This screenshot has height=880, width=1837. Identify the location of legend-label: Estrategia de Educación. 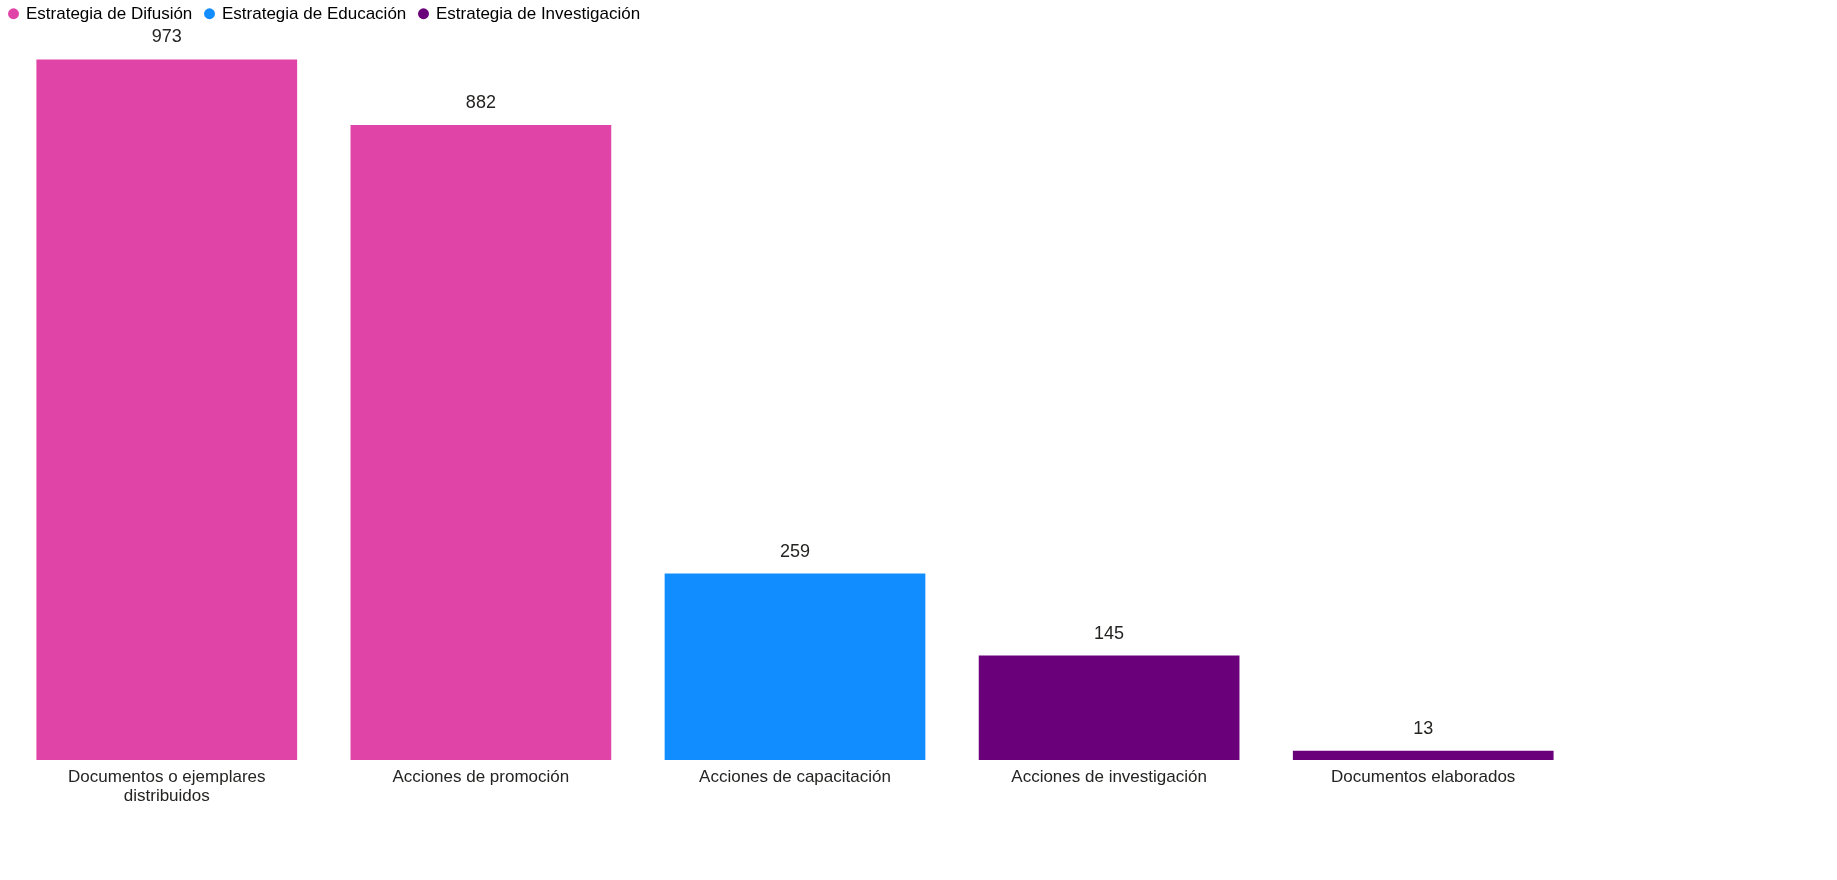
(314, 13).